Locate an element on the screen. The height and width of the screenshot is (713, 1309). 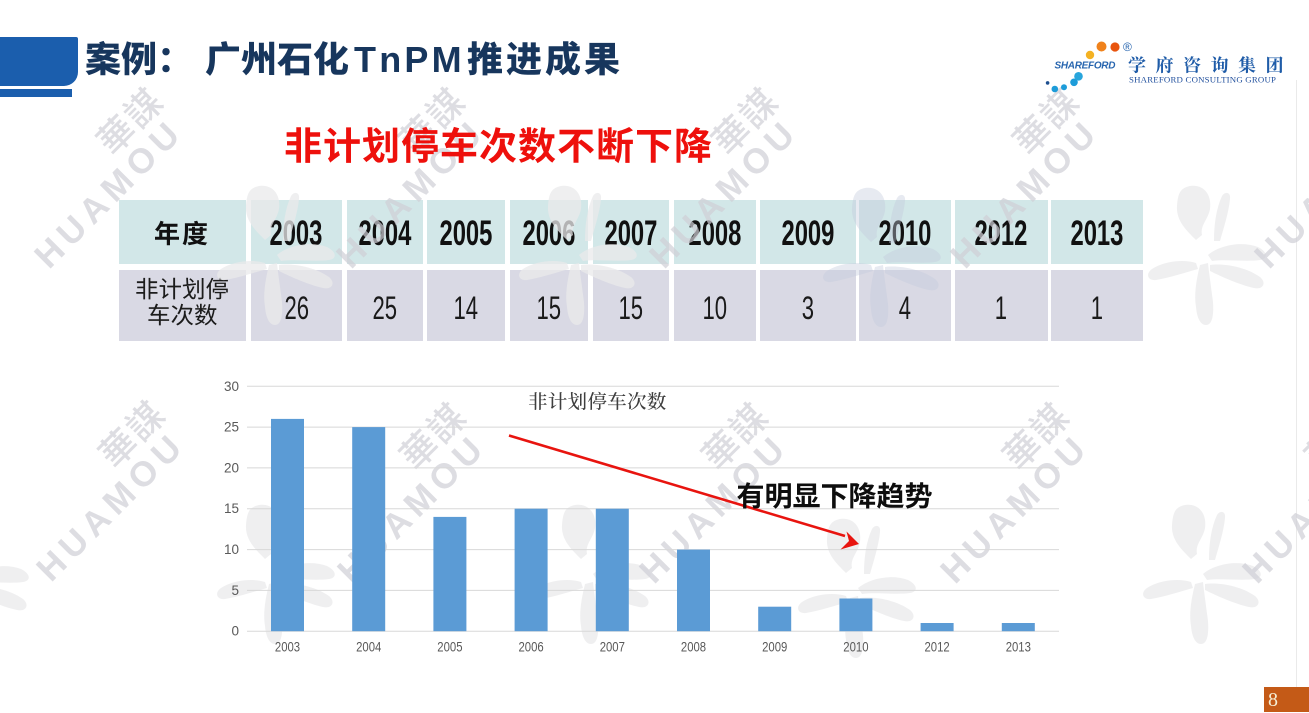
svg-text: 15 is located at coordinates (231, 508).